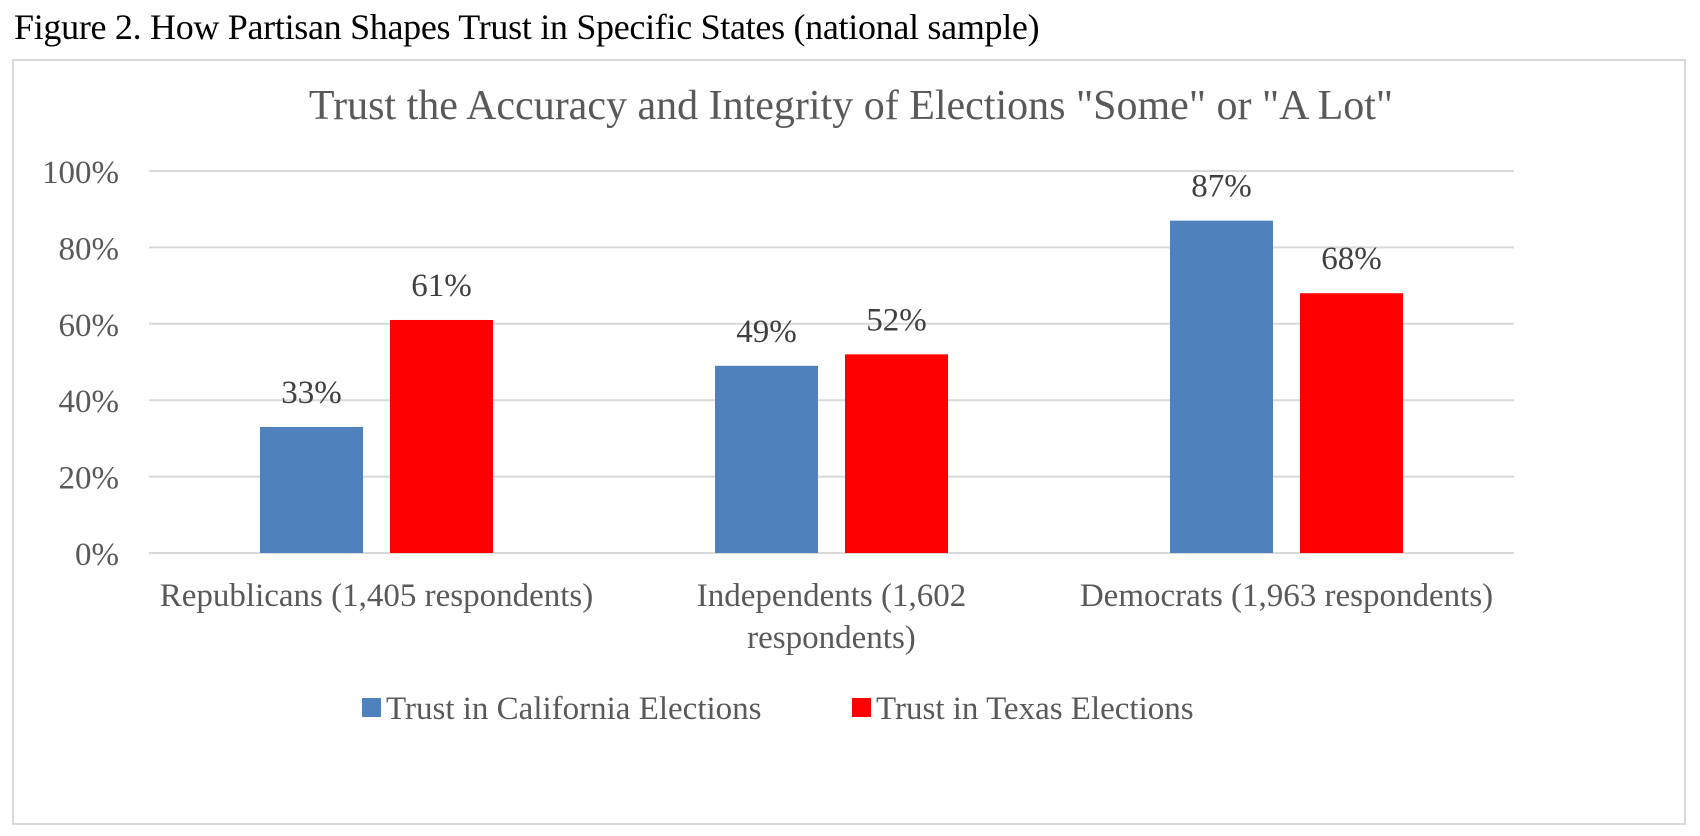 This screenshot has height=836, width=1700. I want to click on category-label: Republicans (1,405 respondents), so click(377, 596).